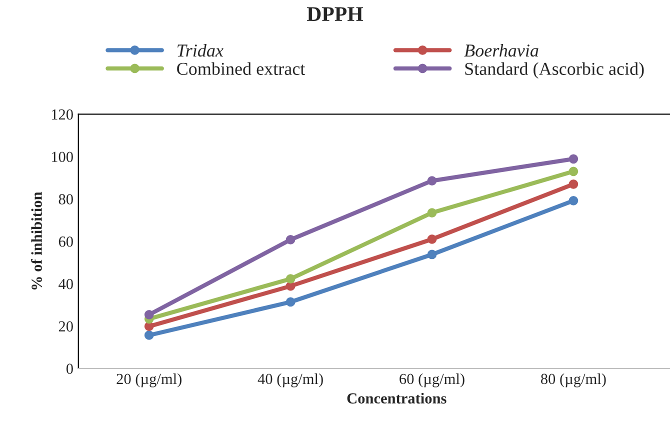  Describe the element at coordinates (62, 114) in the screenshot. I see `y-tick-label: 120` at that location.